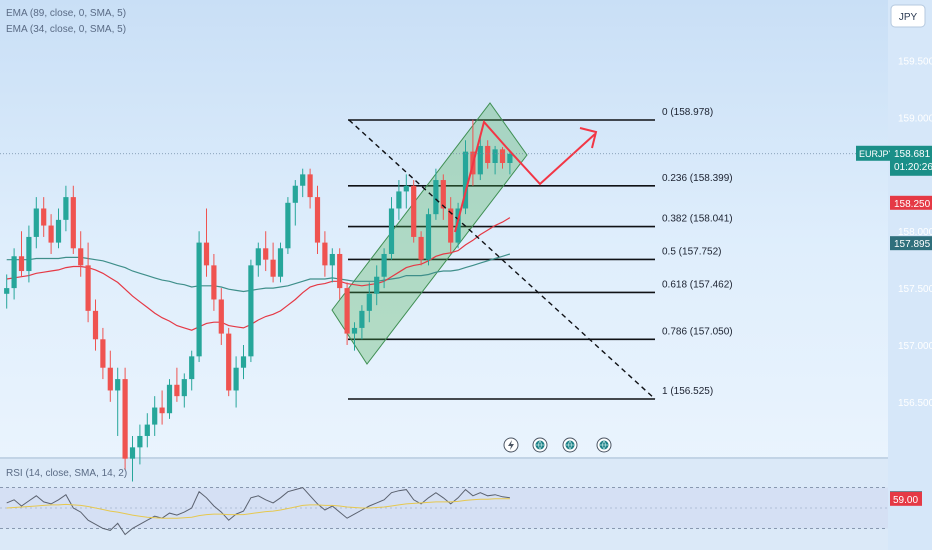  Describe the element at coordinates (525, 176) in the screenshot. I see `projection-path` at that location.